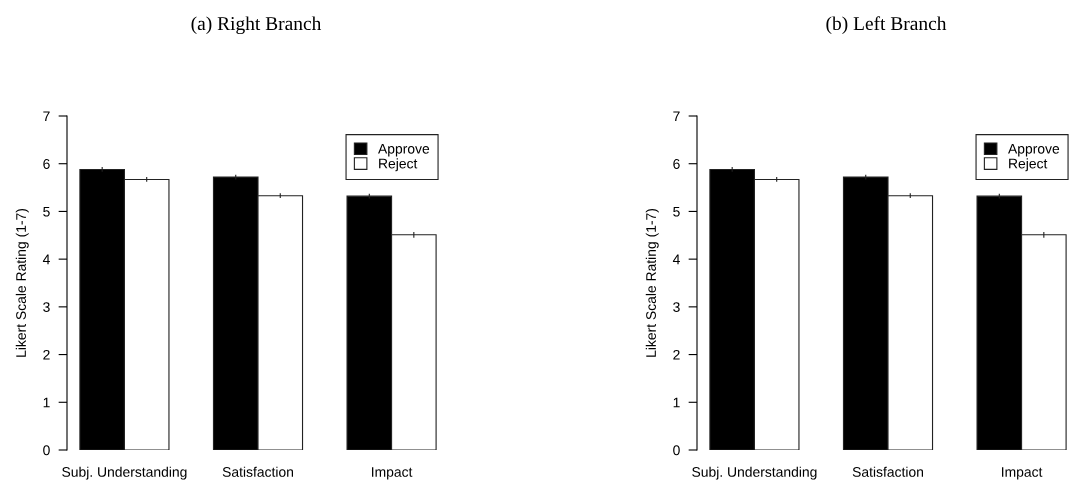 The height and width of the screenshot is (485, 1076). Describe the element at coordinates (256, 25) in the screenshot. I see `chart-title: (a) Right Branch` at that location.